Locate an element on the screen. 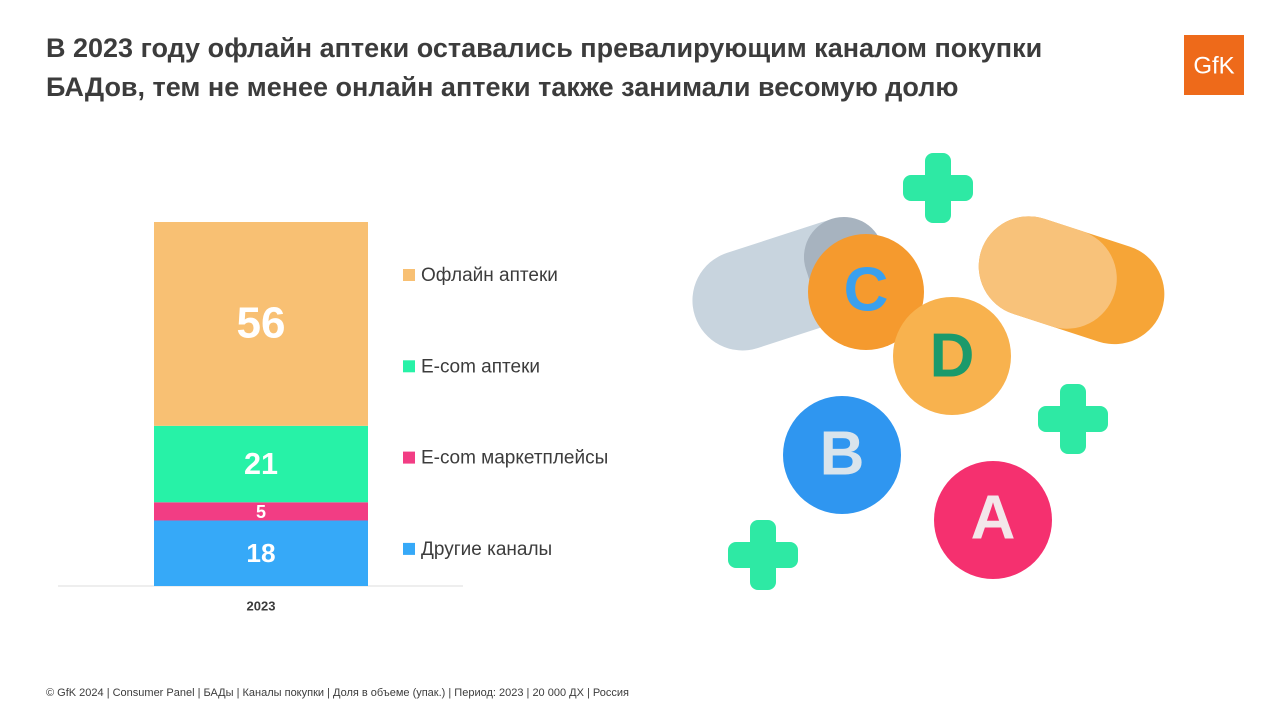 The height and width of the screenshot is (720, 1280). legend-label: E-com аптеки is located at coordinates (480, 366).